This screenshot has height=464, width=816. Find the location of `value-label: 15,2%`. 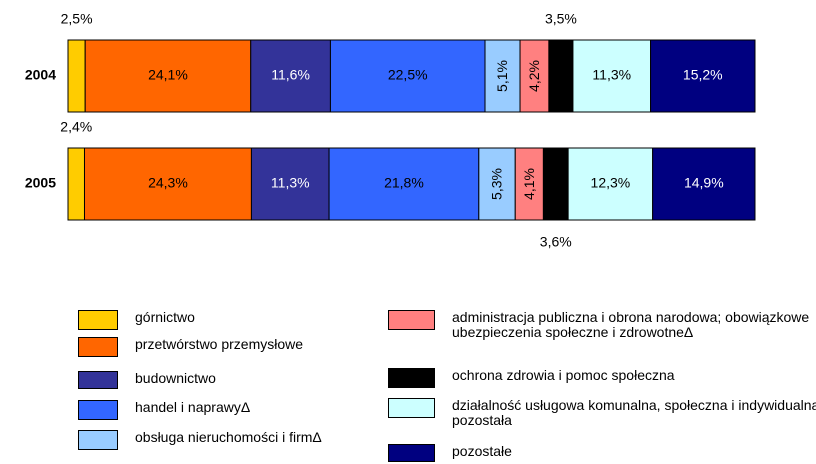

value-label: 15,2% is located at coordinates (703, 75).